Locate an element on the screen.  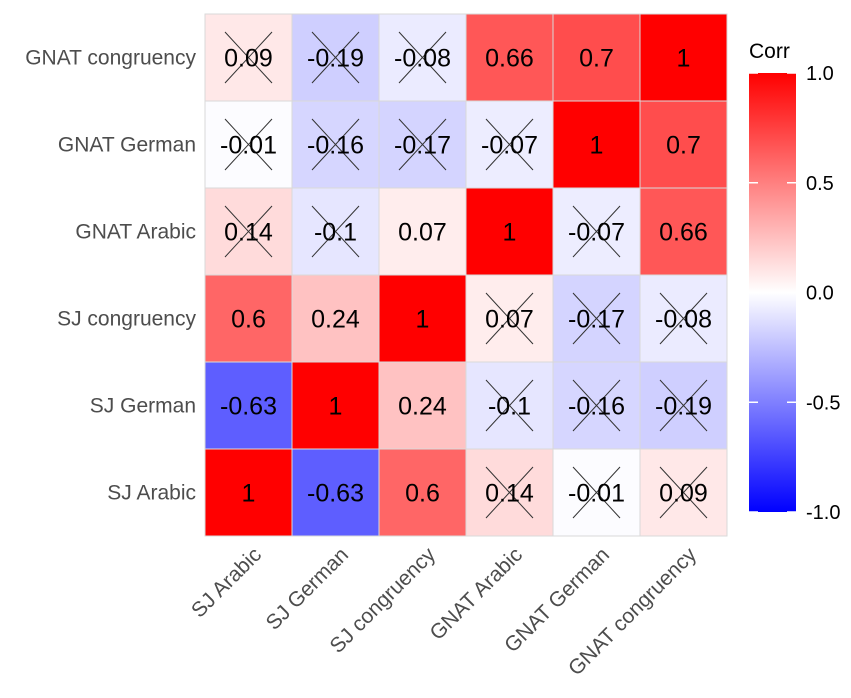
legend-tick-label: -0.5 is located at coordinates (823, 403).